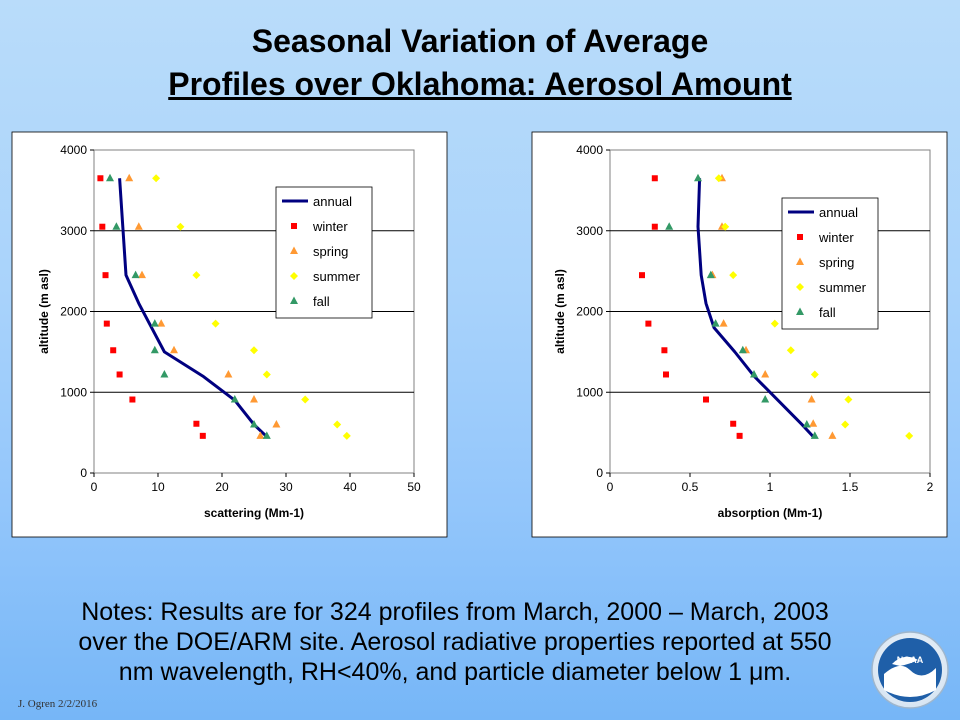  Describe the element at coordinates (330, 226) in the screenshot. I see `scattering-legend-label-winter: winter` at that location.